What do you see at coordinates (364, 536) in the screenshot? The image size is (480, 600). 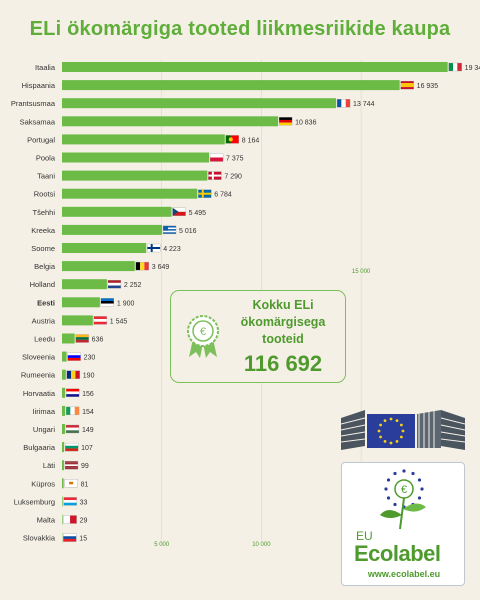 I see `ecolabel-eu-text: EU` at bounding box center [364, 536].